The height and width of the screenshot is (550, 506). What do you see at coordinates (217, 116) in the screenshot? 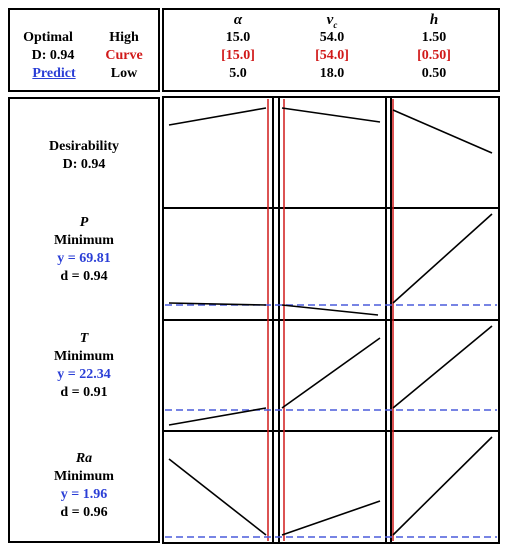
I see `profile-desirability-alpha` at bounding box center [217, 116].